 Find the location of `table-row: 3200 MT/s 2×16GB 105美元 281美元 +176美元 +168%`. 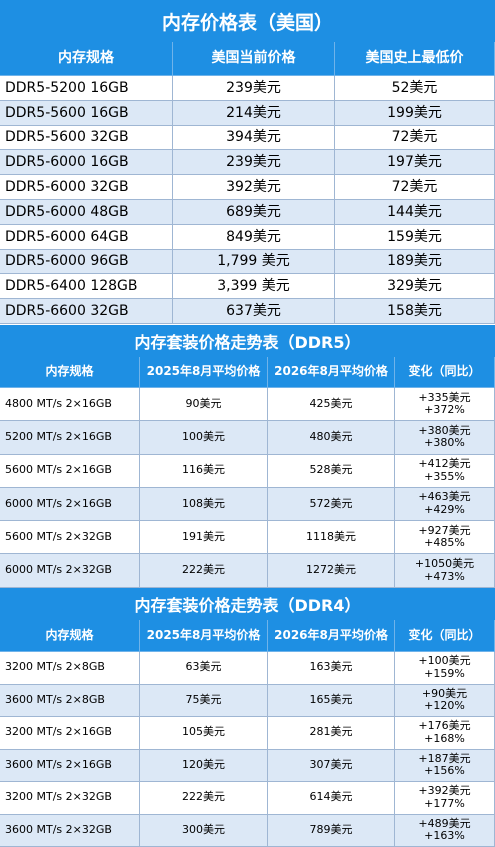

table-row: 3200 MT/s 2×16GB 105美元 281美元 +176美元 +168% is located at coordinates (247, 733).